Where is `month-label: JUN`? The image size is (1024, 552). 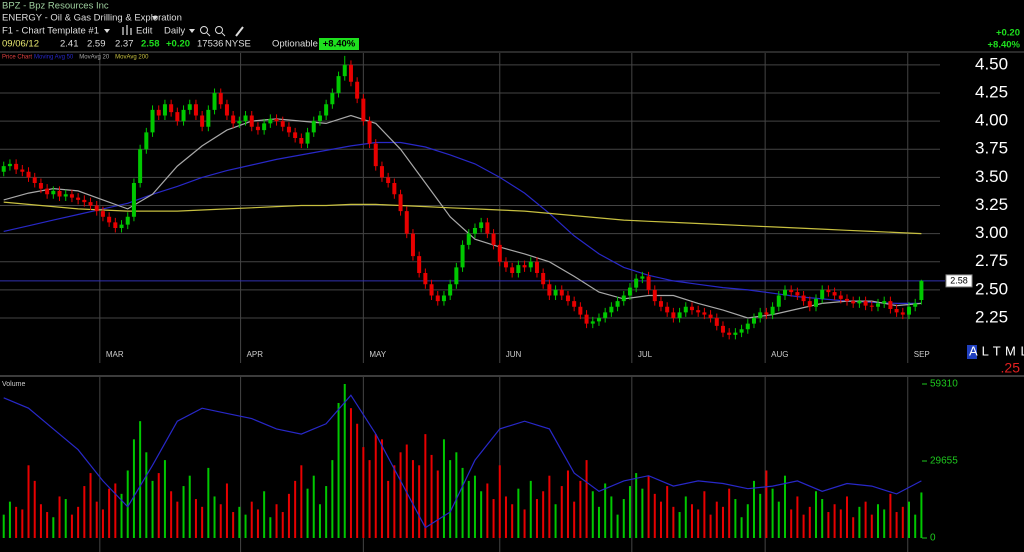
month-label: JUN is located at coordinates (514, 354).